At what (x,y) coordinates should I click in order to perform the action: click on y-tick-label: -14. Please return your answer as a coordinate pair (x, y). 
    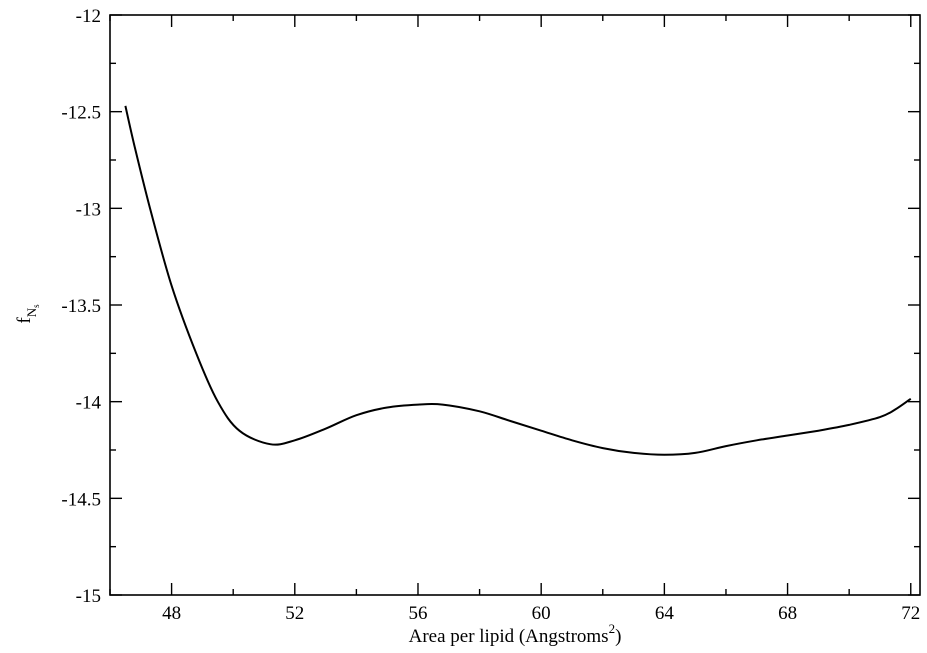
    Looking at the image, I should click on (89, 403).